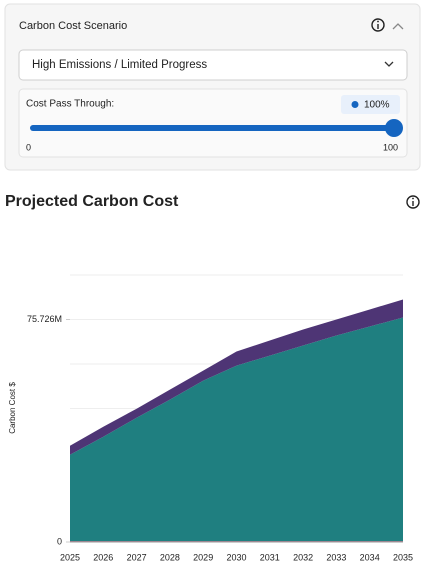 Image resolution: width=426 pixels, height=579 pixels. Describe the element at coordinates (398, 26) in the screenshot. I see `collapse-chevron` at that location.